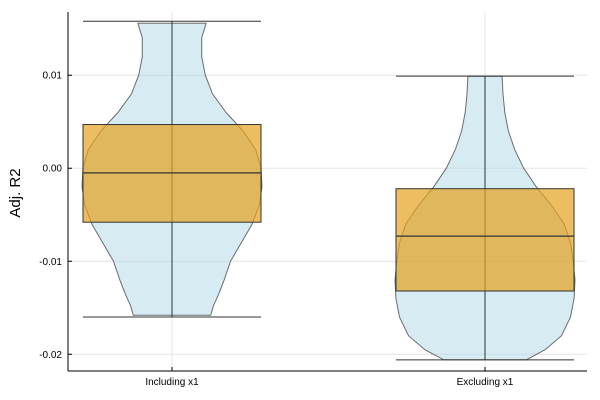 The height and width of the screenshot is (400, 600). What do you see at coordinates (50, 262) in the screenshot?
I see `y-tick-label-2: -0.01` at bounding box center [50, 262].